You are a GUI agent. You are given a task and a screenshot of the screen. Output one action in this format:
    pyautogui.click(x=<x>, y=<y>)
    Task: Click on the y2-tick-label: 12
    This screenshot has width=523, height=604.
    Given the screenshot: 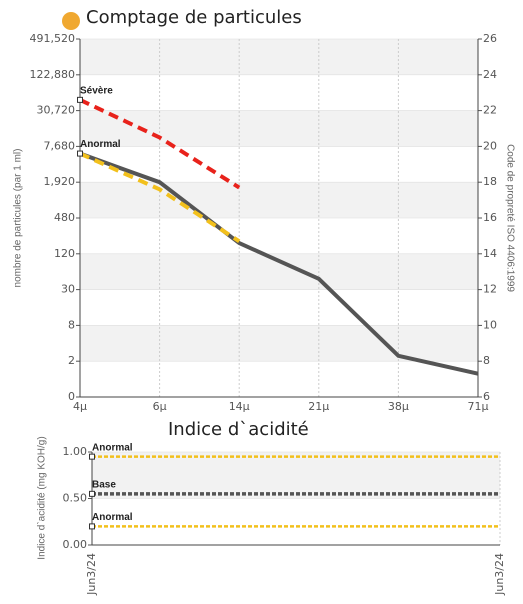 What is the action you would take?
    pyautogui.click(x=490, y=289)
    